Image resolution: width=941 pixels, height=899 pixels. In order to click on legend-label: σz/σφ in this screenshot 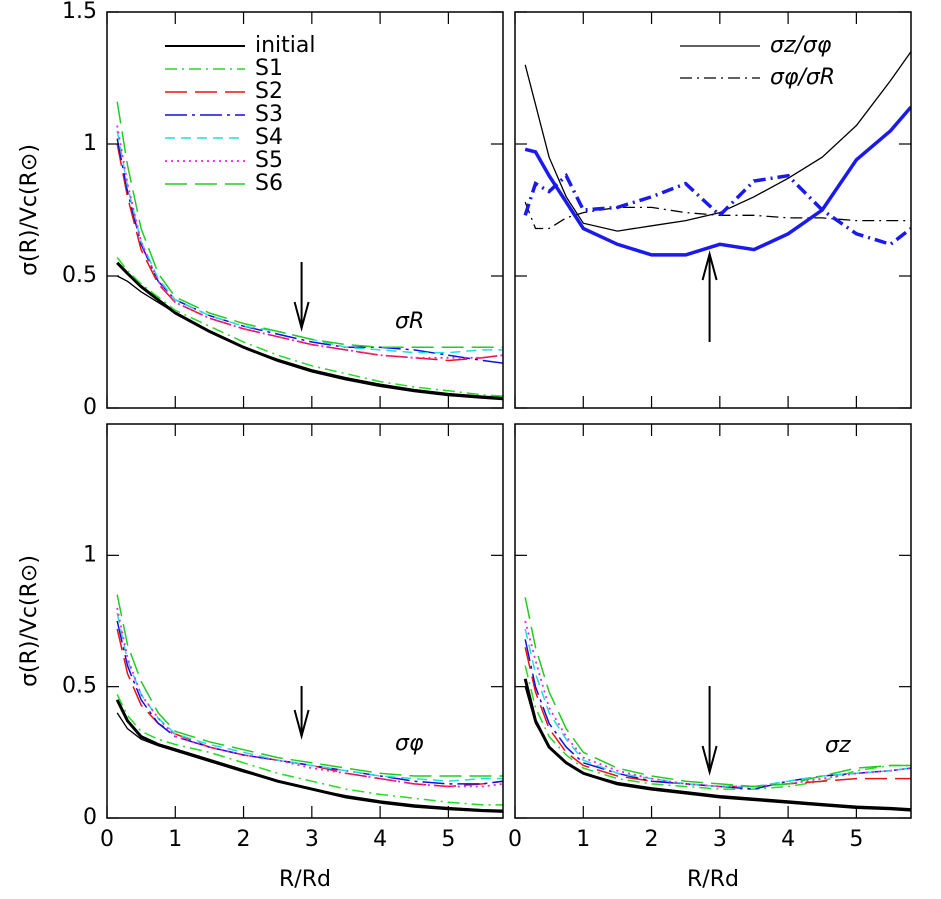, I will do `click(801, 45)`.